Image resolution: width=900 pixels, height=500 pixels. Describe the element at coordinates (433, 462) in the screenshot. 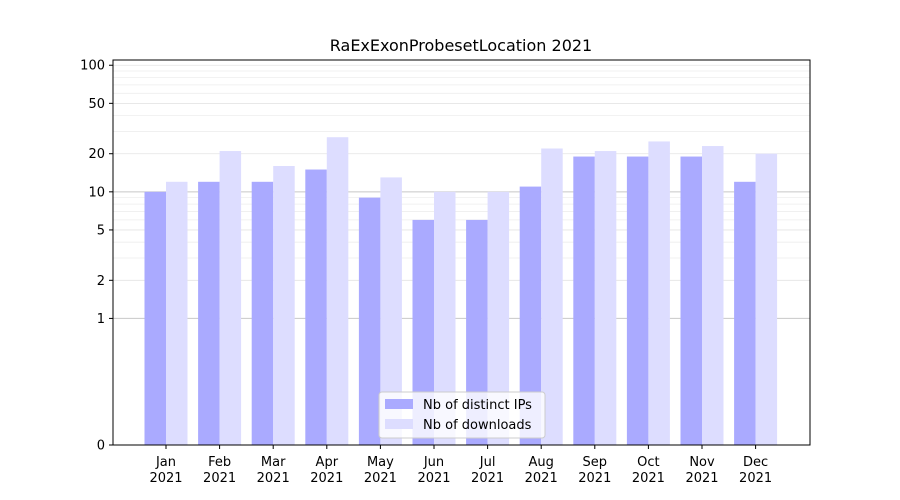

I see `x-tick-label-month: Jun` at that location.